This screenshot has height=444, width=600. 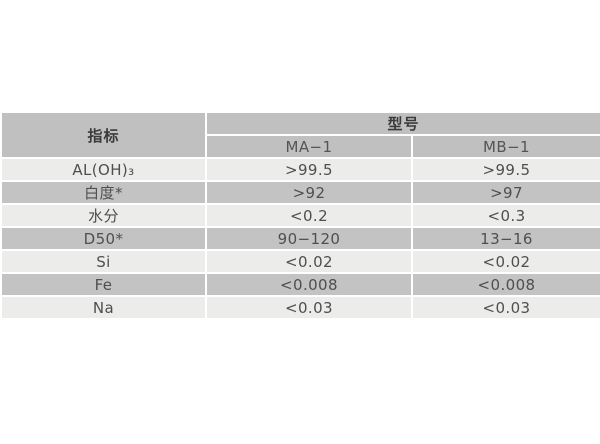 I want to click on table-row: Fe <0.008 <0.008, so click(x=300, y=284).